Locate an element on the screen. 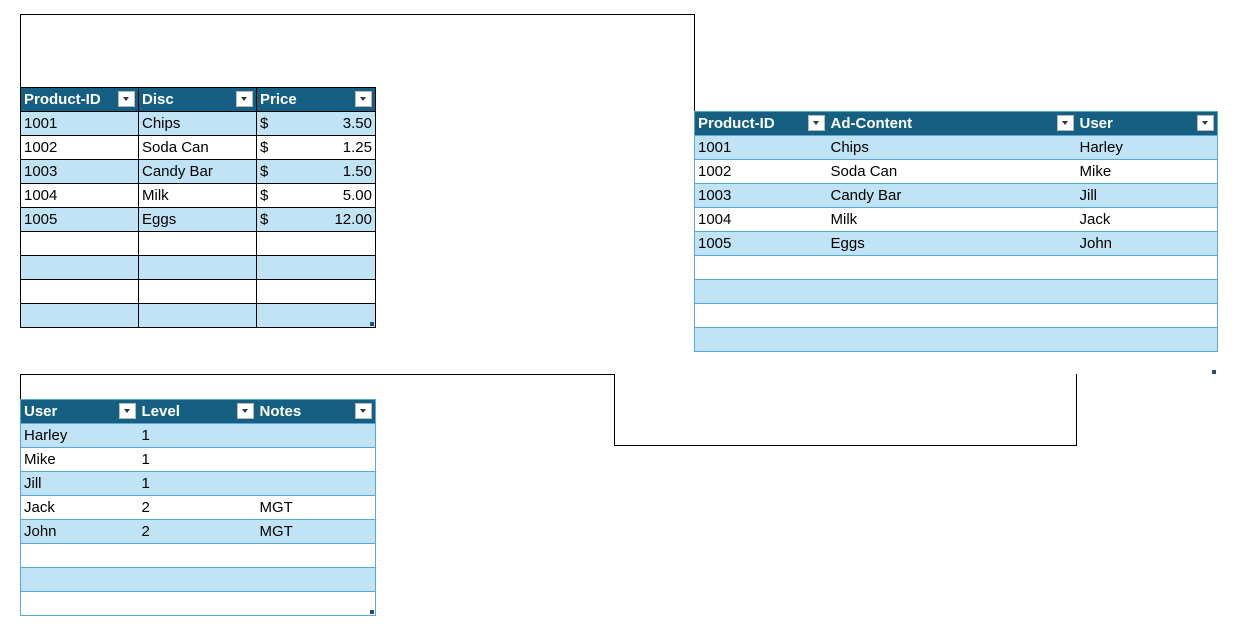  price-cell: $5.00 is located at coordinates (316, 195).